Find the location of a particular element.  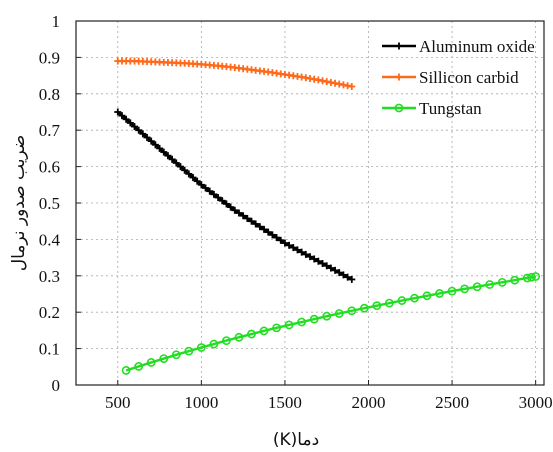

y-tick-label: 0.3 is located at coordinates (49, 276).